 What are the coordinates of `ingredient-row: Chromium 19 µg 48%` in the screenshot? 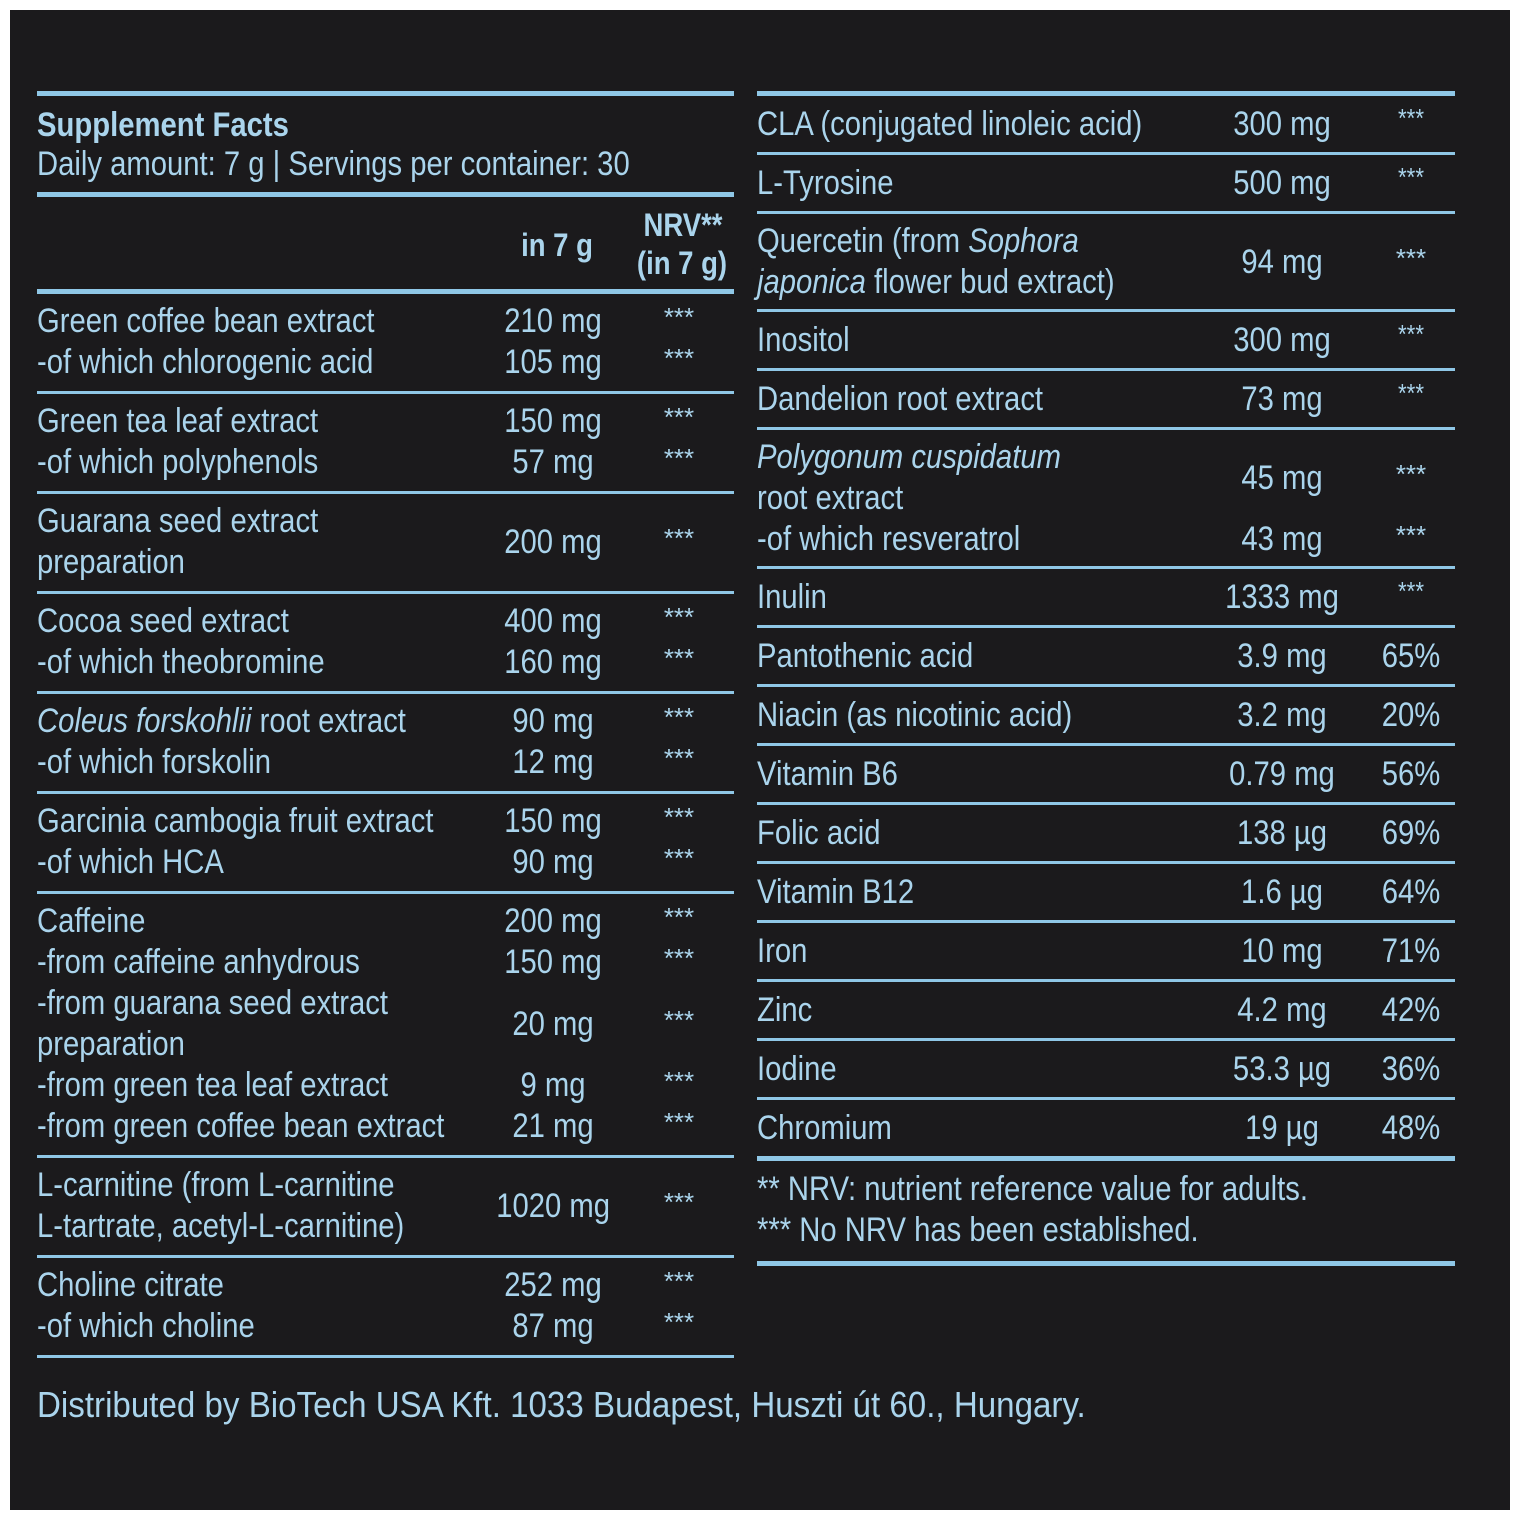 It's located at (1106, 1128).